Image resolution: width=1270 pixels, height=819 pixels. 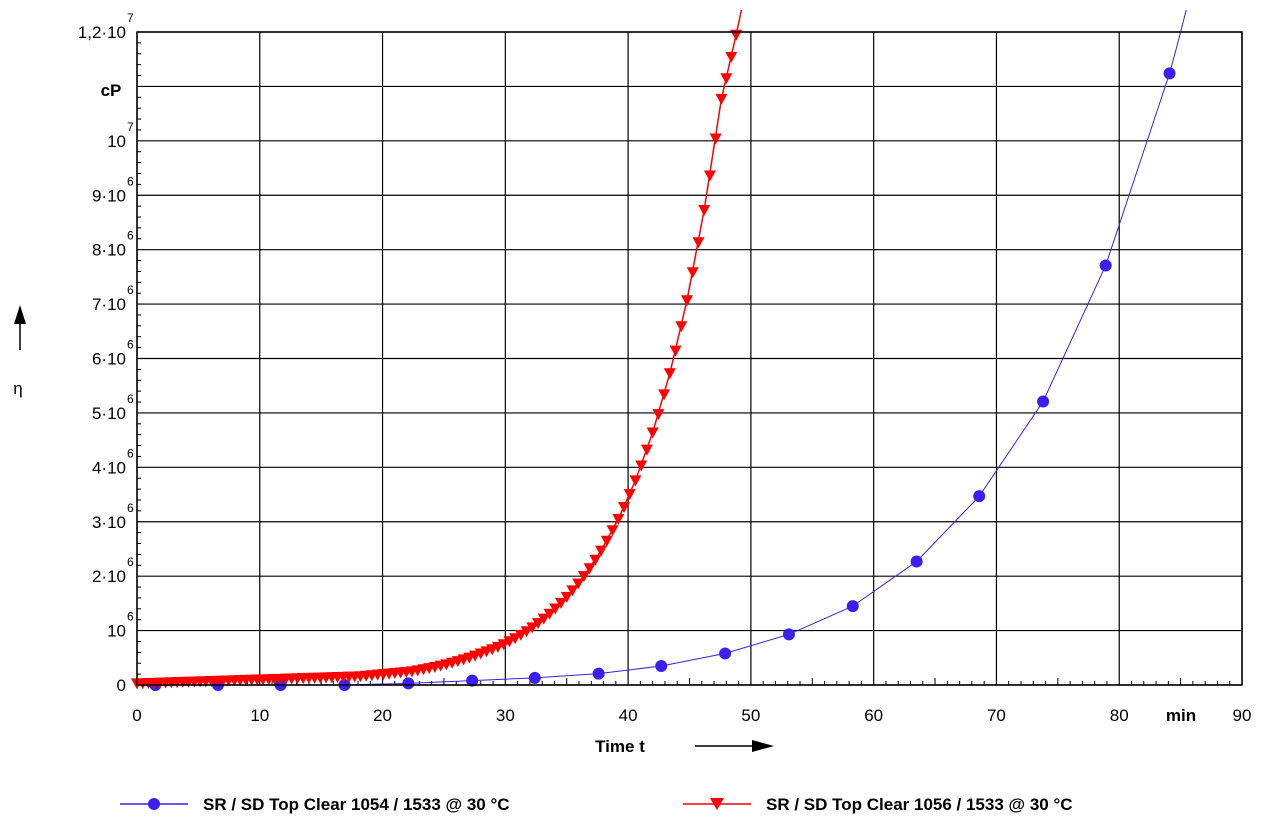 What do you see at coordinates (20, 327) in the screenshot?
I see `y-axis-arrow` at bounding box center [20, 327].